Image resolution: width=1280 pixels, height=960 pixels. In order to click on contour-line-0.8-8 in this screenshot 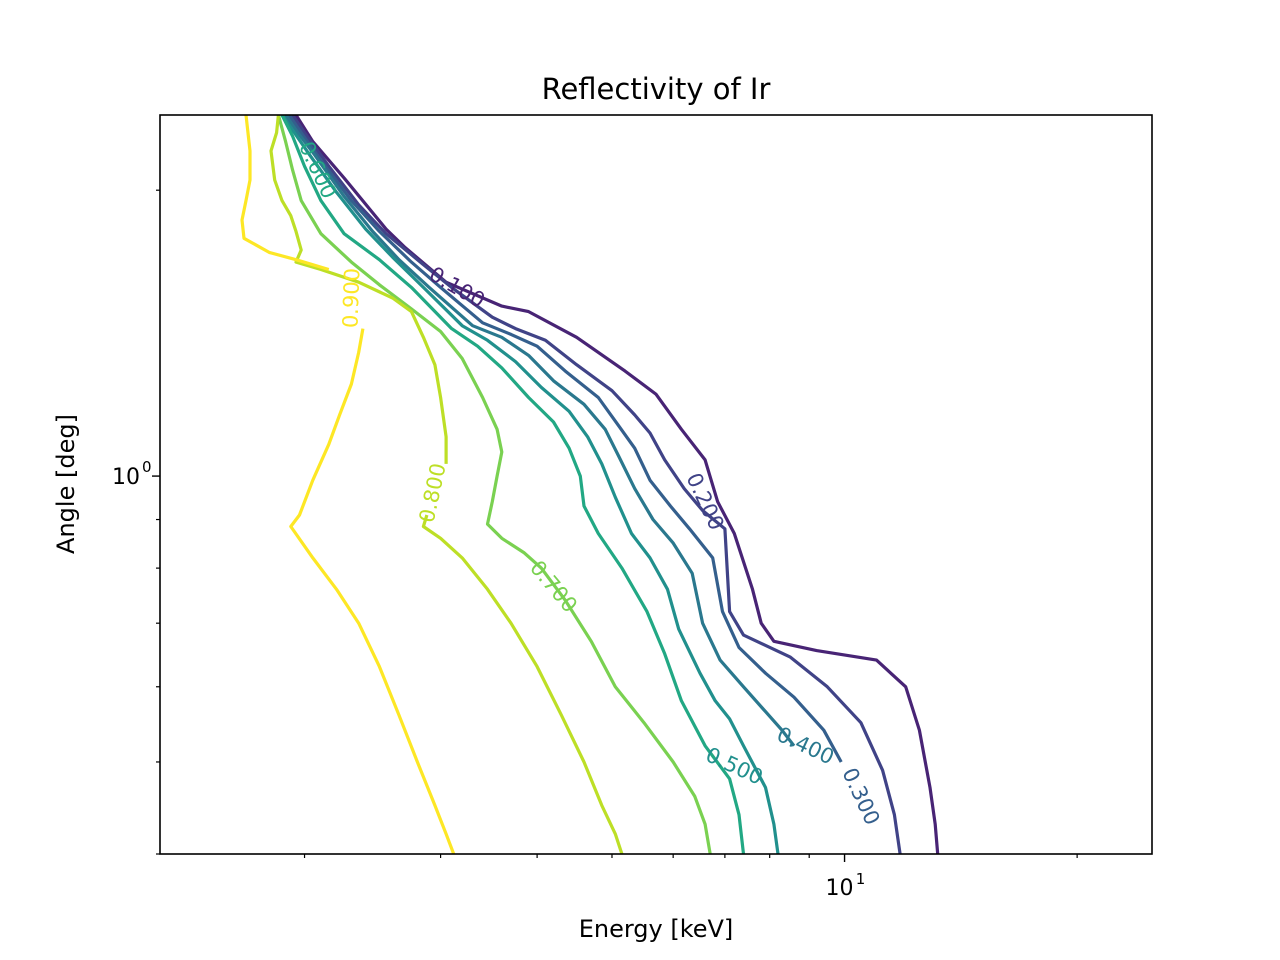, I will do `click(522, 684)`.